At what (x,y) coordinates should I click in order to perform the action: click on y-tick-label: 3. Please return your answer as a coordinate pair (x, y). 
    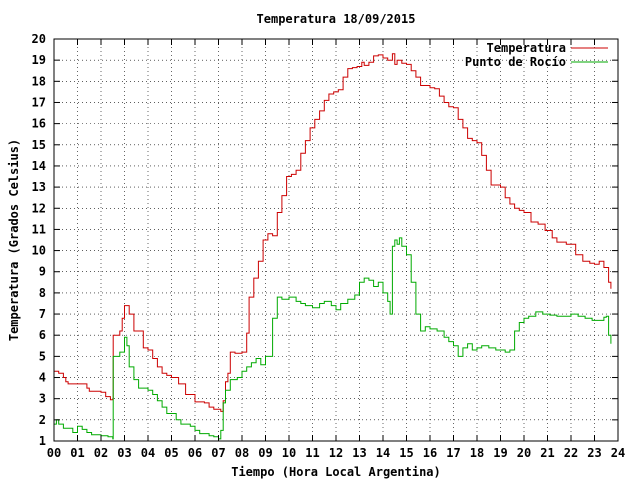
    Looking at the image, I should click on (42, 399).